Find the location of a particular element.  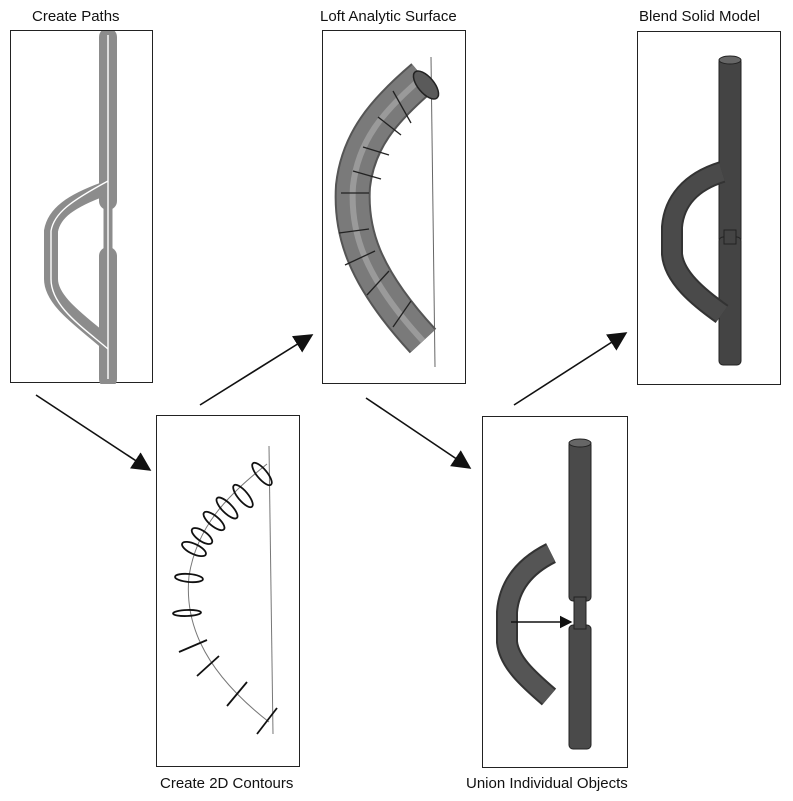

lofted-surface-highlight is located at coordinates (387, 209).